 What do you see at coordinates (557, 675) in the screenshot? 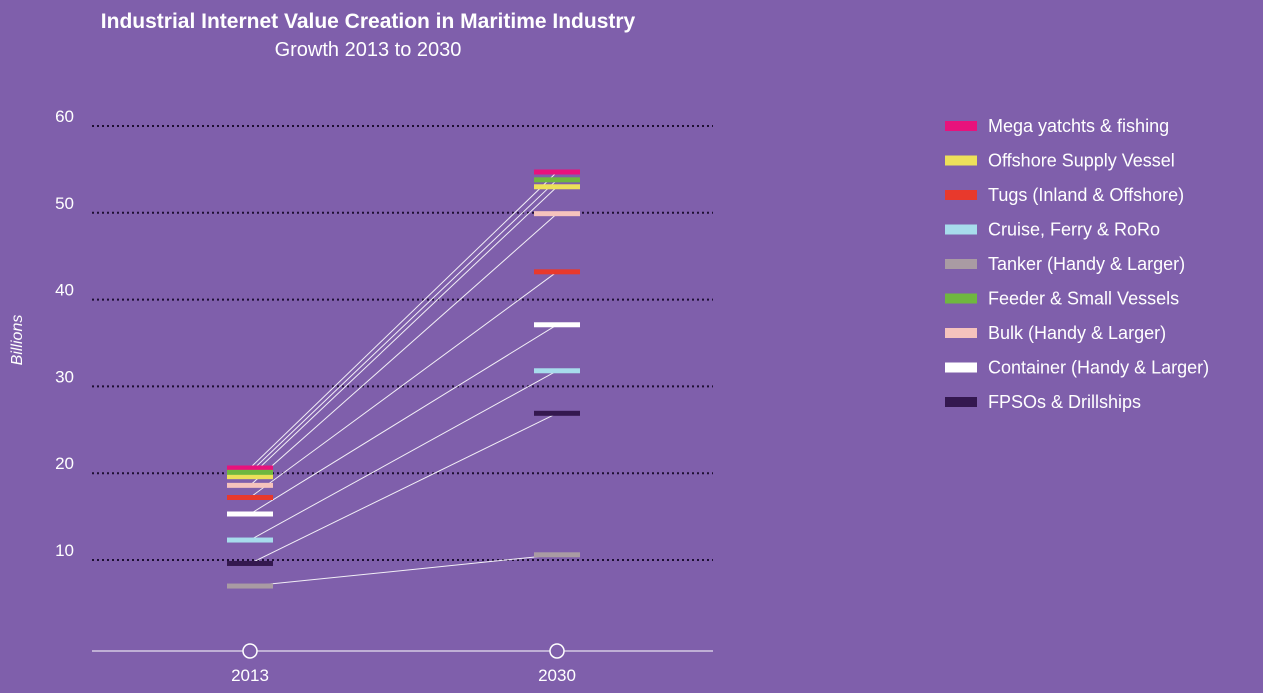
I see `x-tick-label: 2030` at bounding box center [557, 675].